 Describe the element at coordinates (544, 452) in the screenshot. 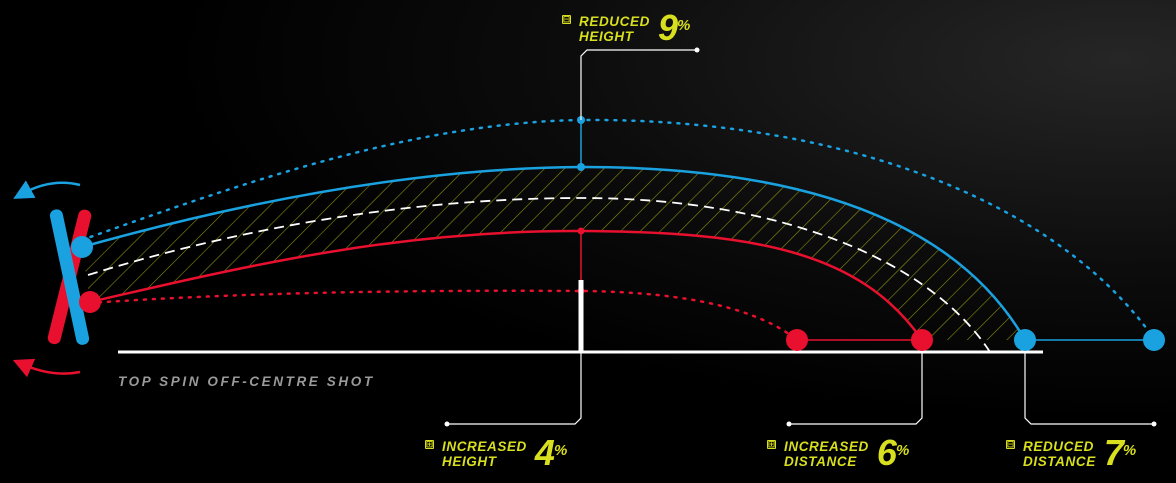

I see `callout-value: 4` at that location.